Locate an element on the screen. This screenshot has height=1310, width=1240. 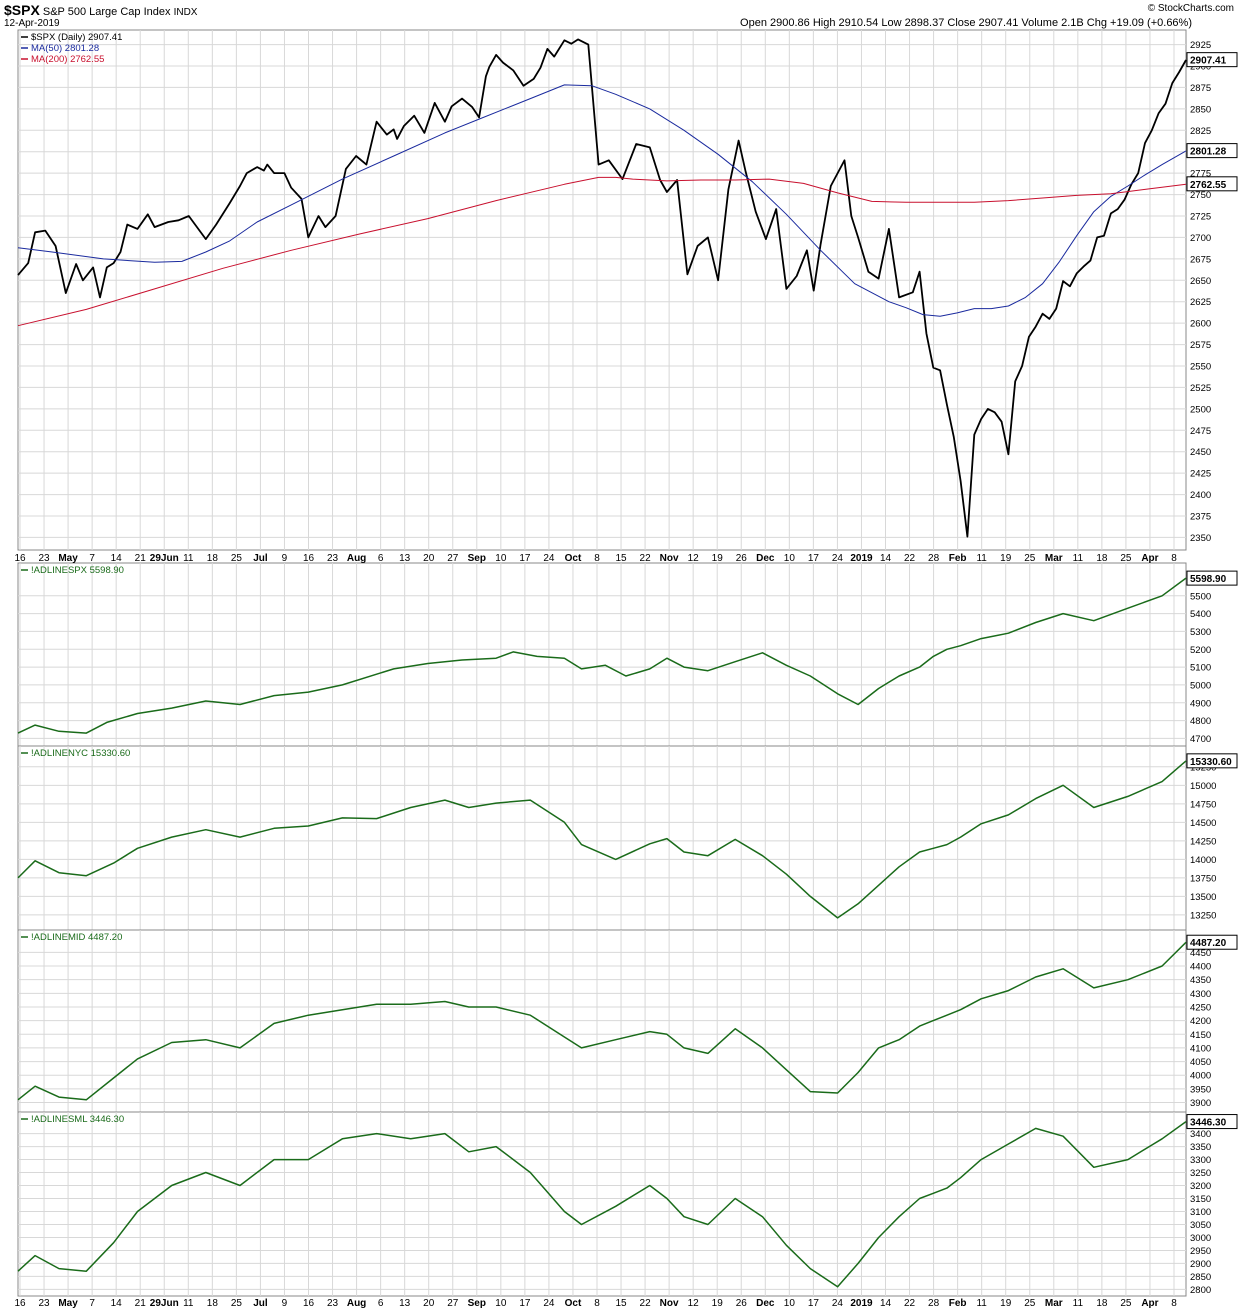
x-tick-label: 13 is located at coordinates (405, 558).